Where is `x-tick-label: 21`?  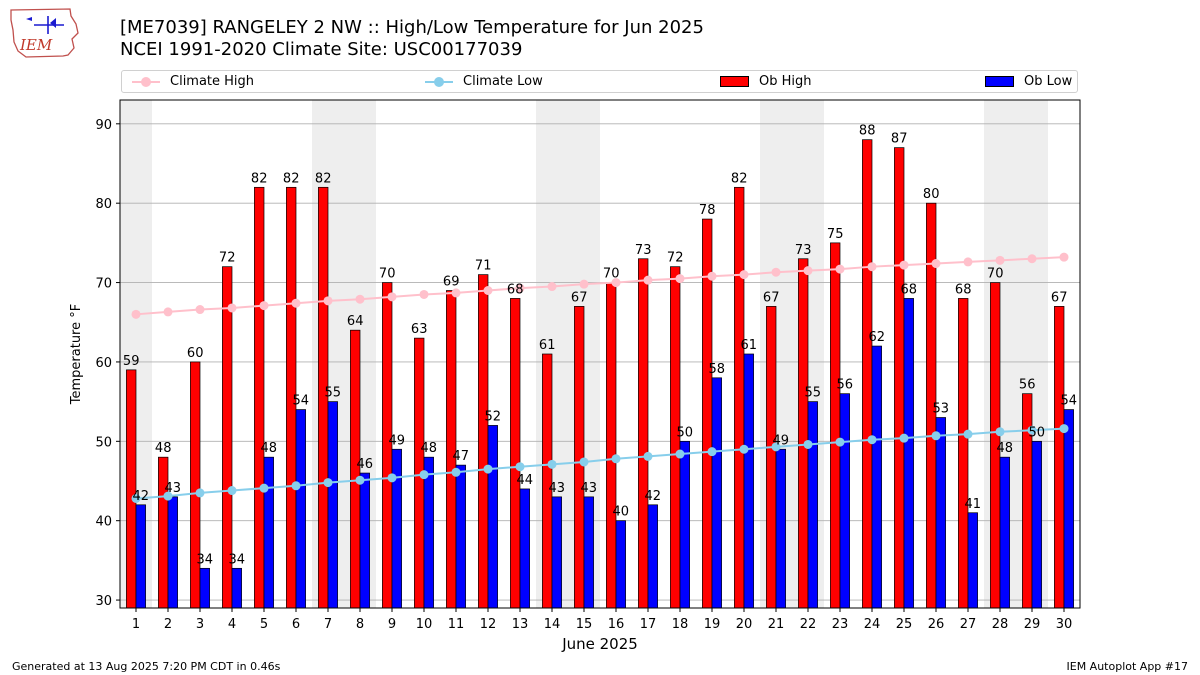 x-tick-label: 21 is located at coordinates (776, 624).